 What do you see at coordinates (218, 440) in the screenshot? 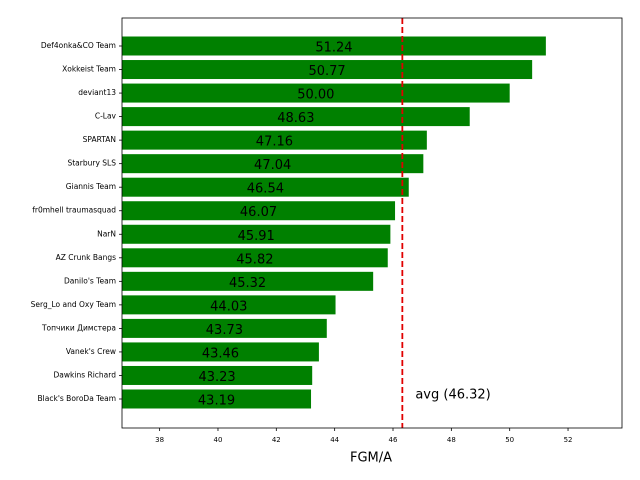
I see `x-tick-label: 40` at bounding box center [218, 440].